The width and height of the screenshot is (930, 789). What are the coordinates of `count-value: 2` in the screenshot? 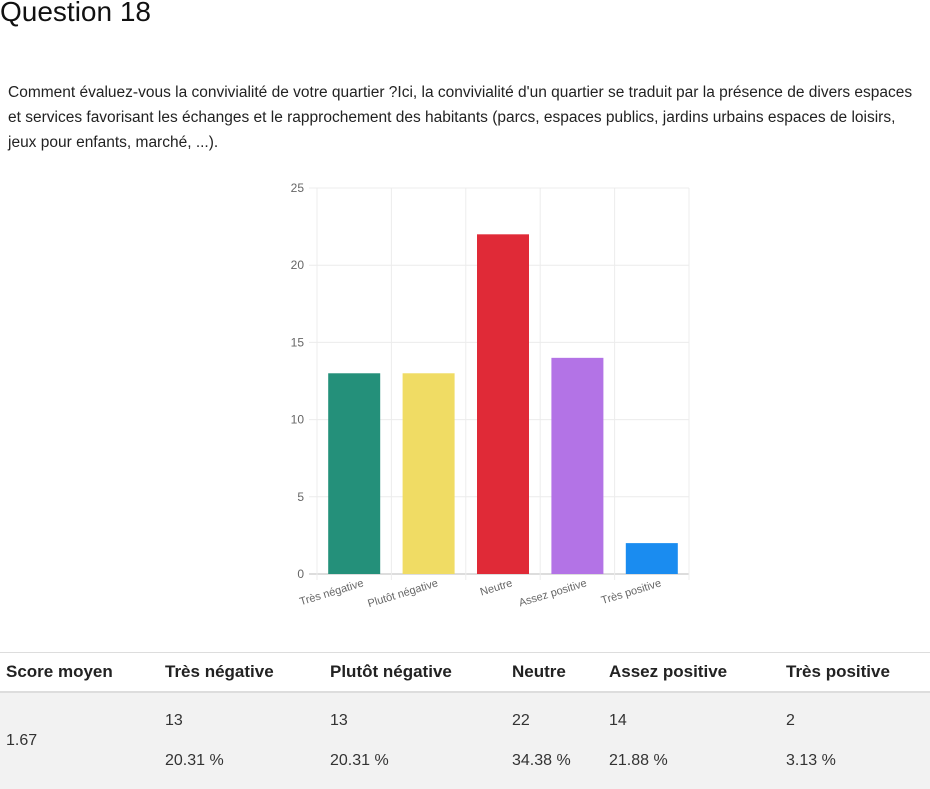 It's located at (790, 720).